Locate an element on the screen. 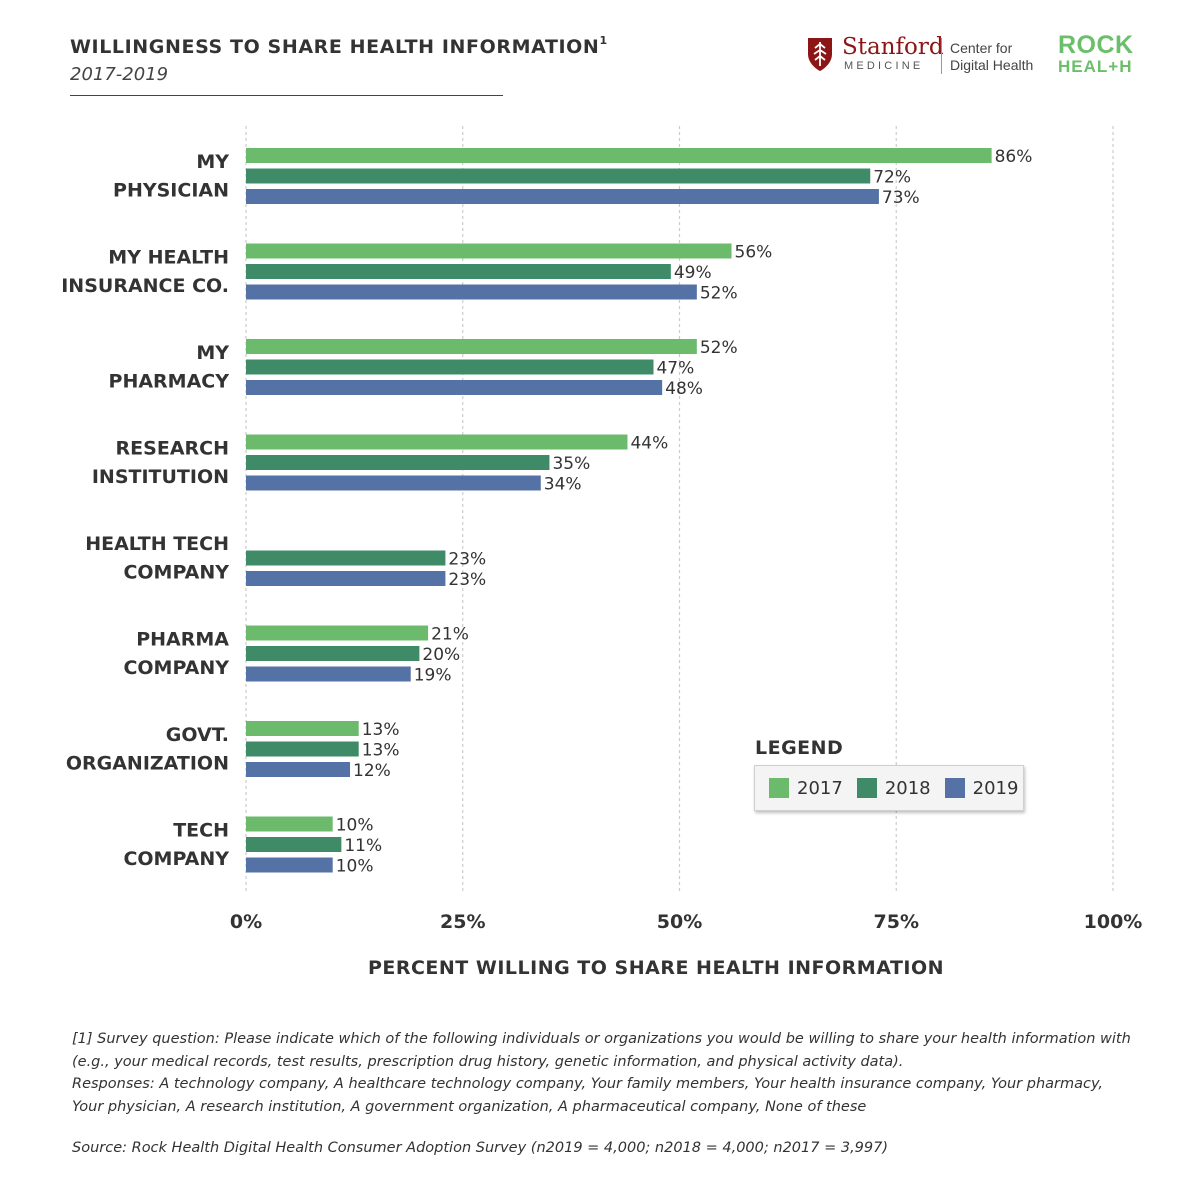  stanford-logo-text: Stanford is located at coordinates (893, 47).